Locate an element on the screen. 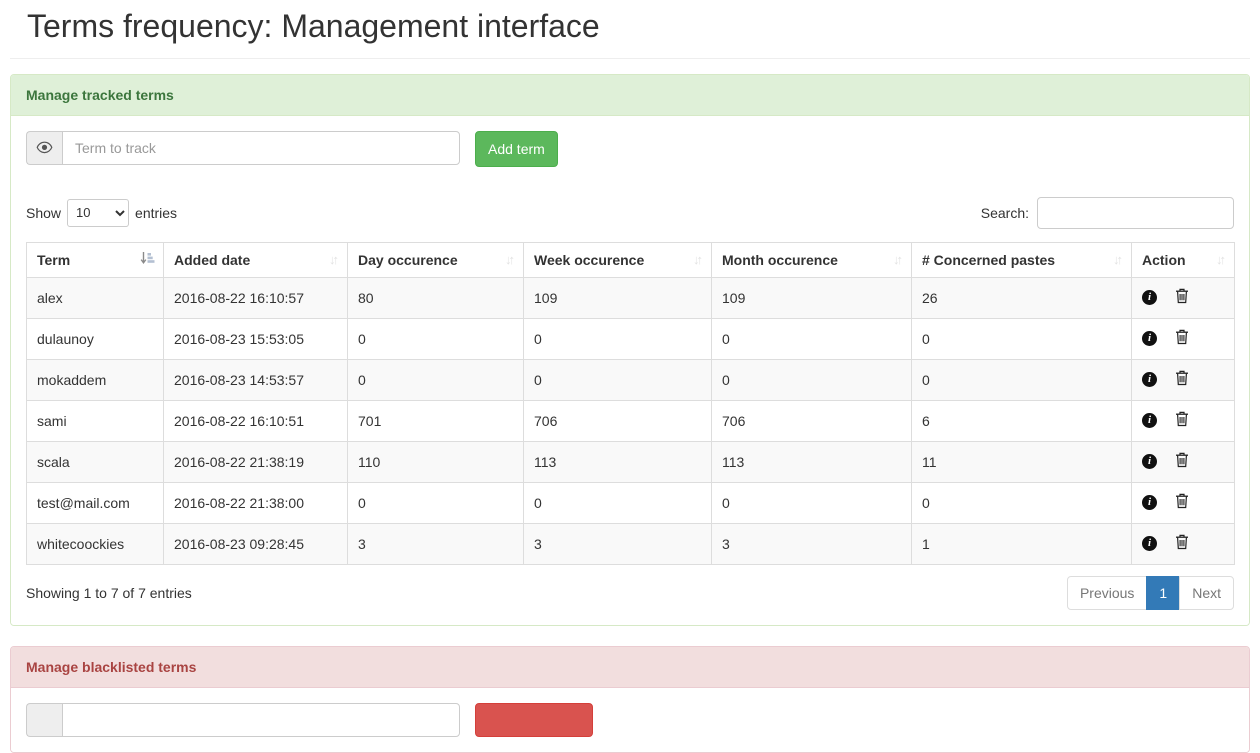  pagination-previous: Previous is located at coordinates (1107, 592).